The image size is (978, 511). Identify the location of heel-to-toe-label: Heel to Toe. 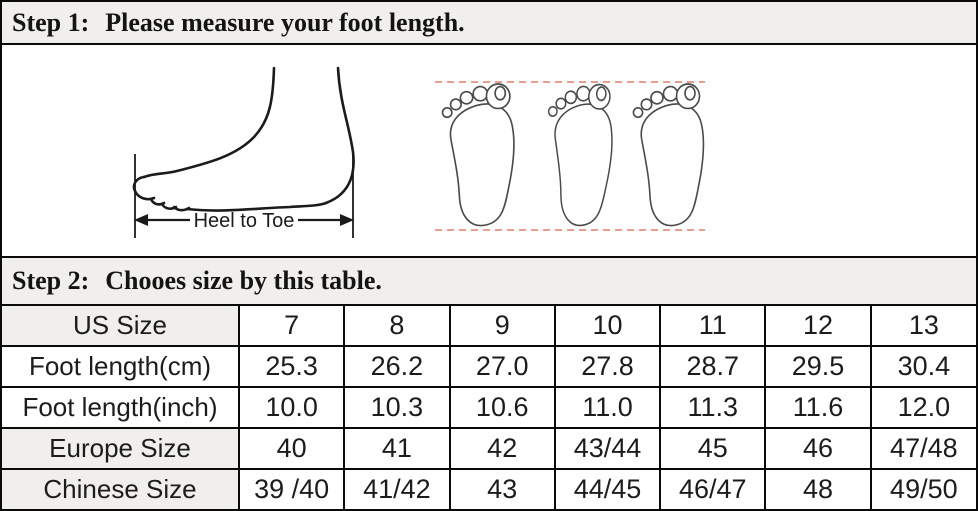
(244, 221).